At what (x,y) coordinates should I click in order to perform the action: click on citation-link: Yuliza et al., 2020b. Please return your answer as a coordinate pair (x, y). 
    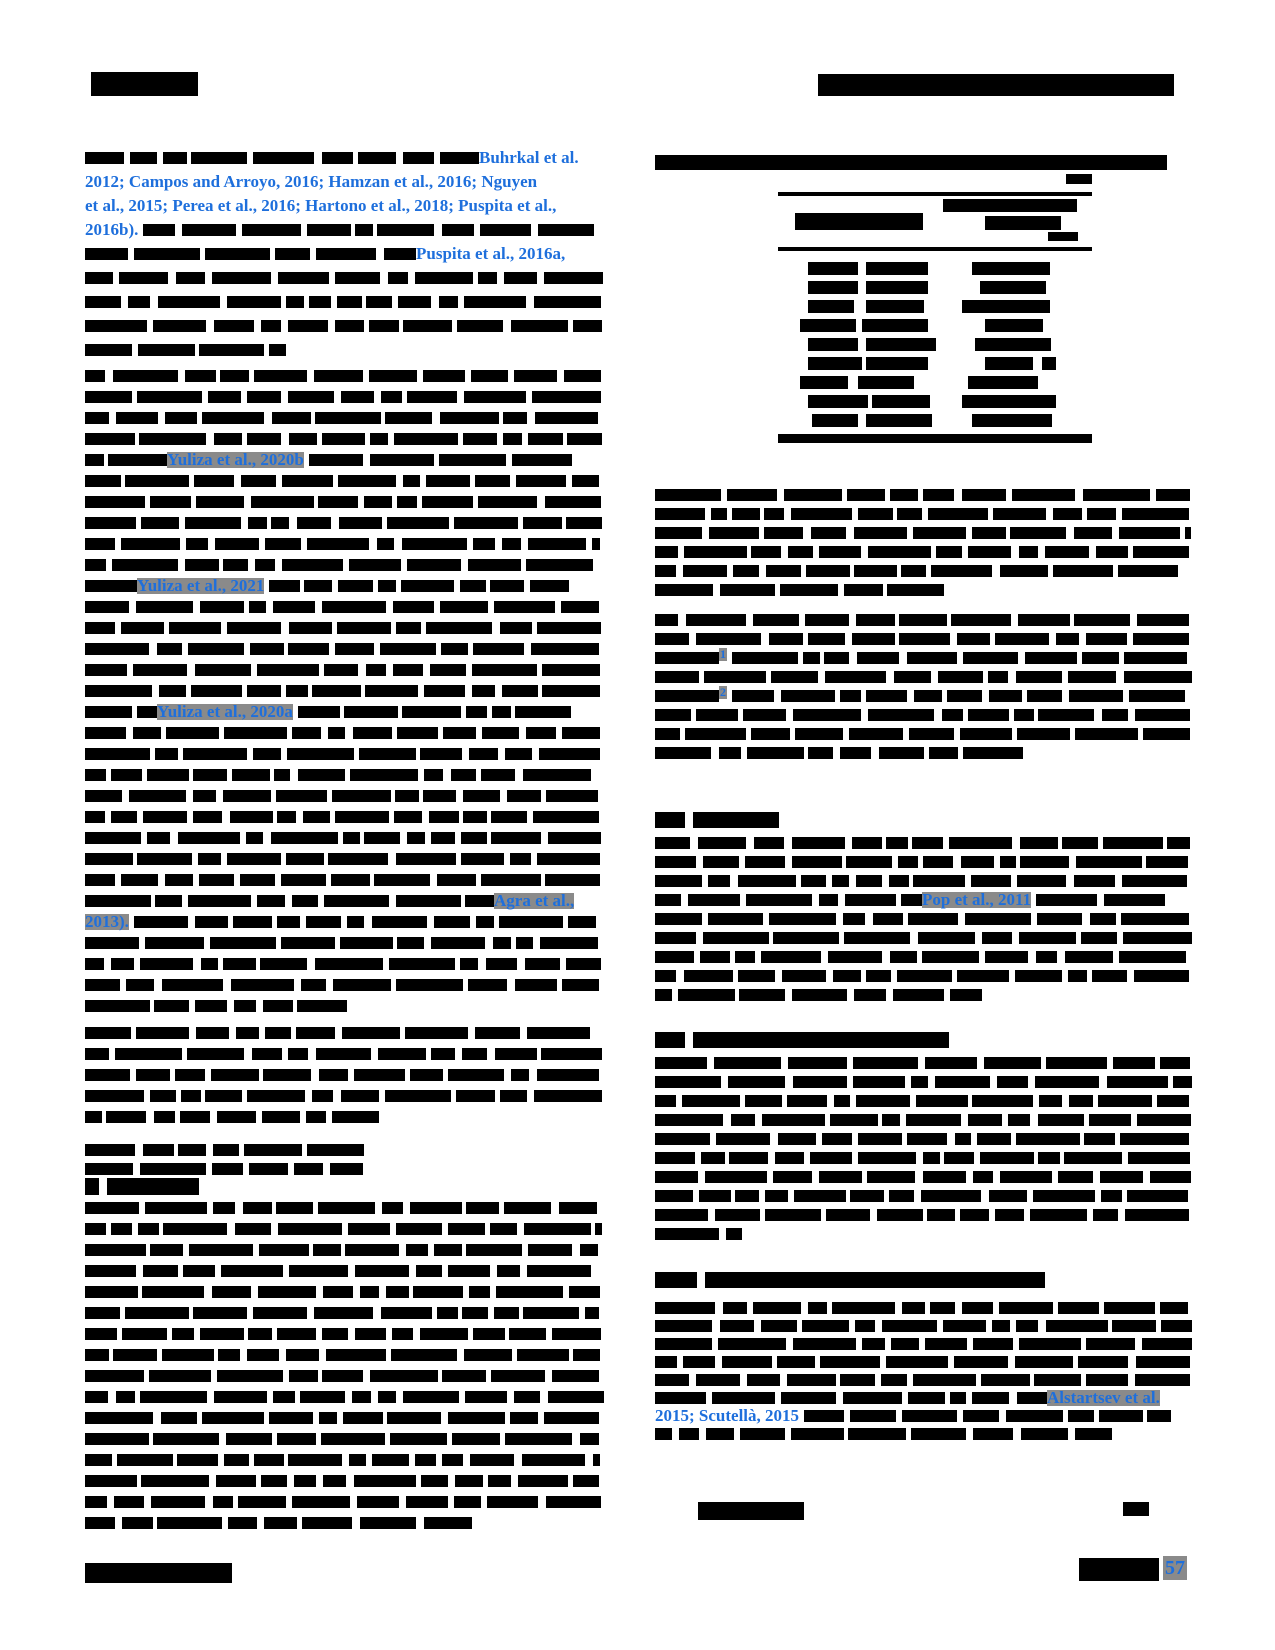
    Looking at the image, I should click on (235, 459).